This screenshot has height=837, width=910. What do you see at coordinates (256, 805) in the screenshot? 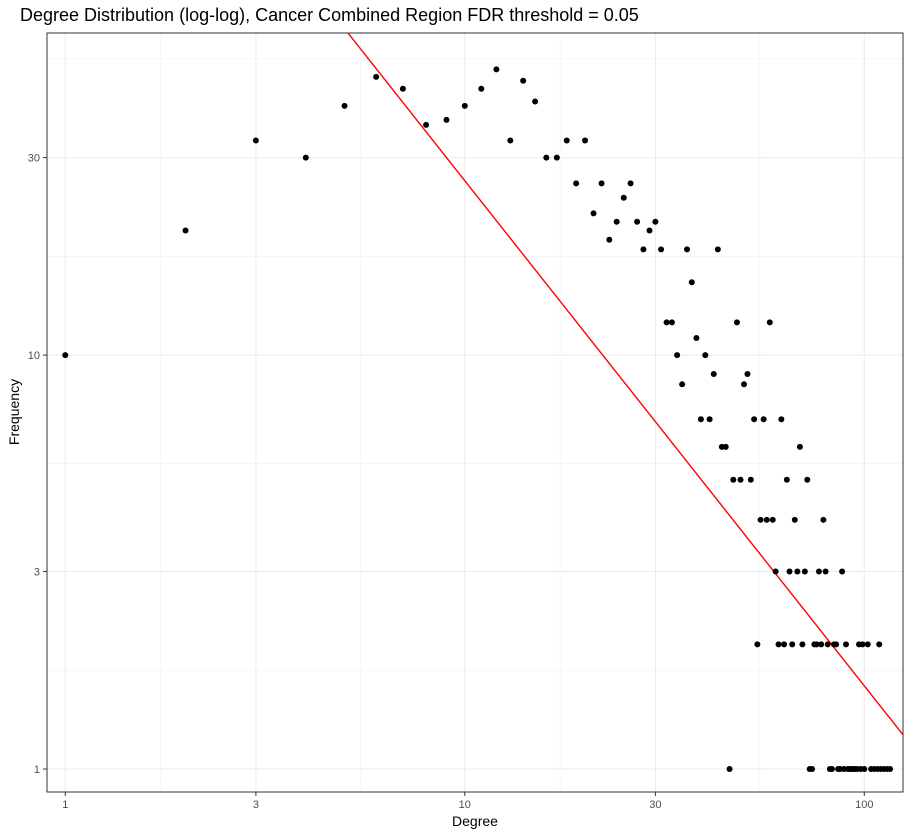
I see `x-tick-label: 3` at bounding box center [256, 805].